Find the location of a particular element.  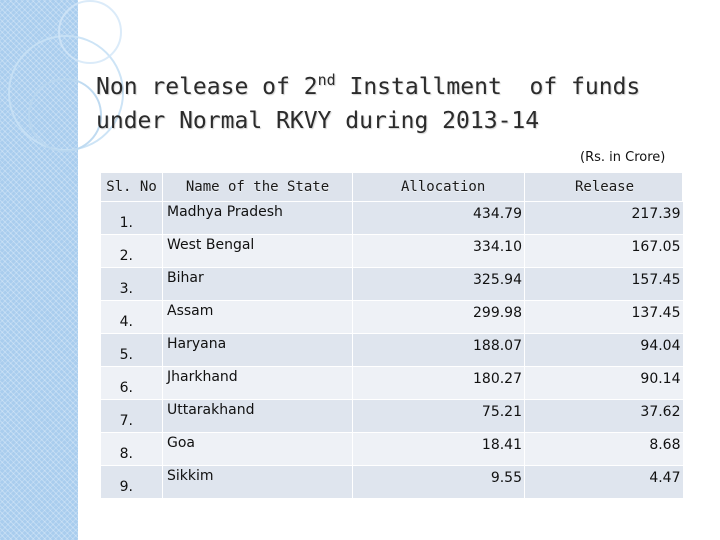

cell-allocation: 180.27 is located at coordinates (438, 383).